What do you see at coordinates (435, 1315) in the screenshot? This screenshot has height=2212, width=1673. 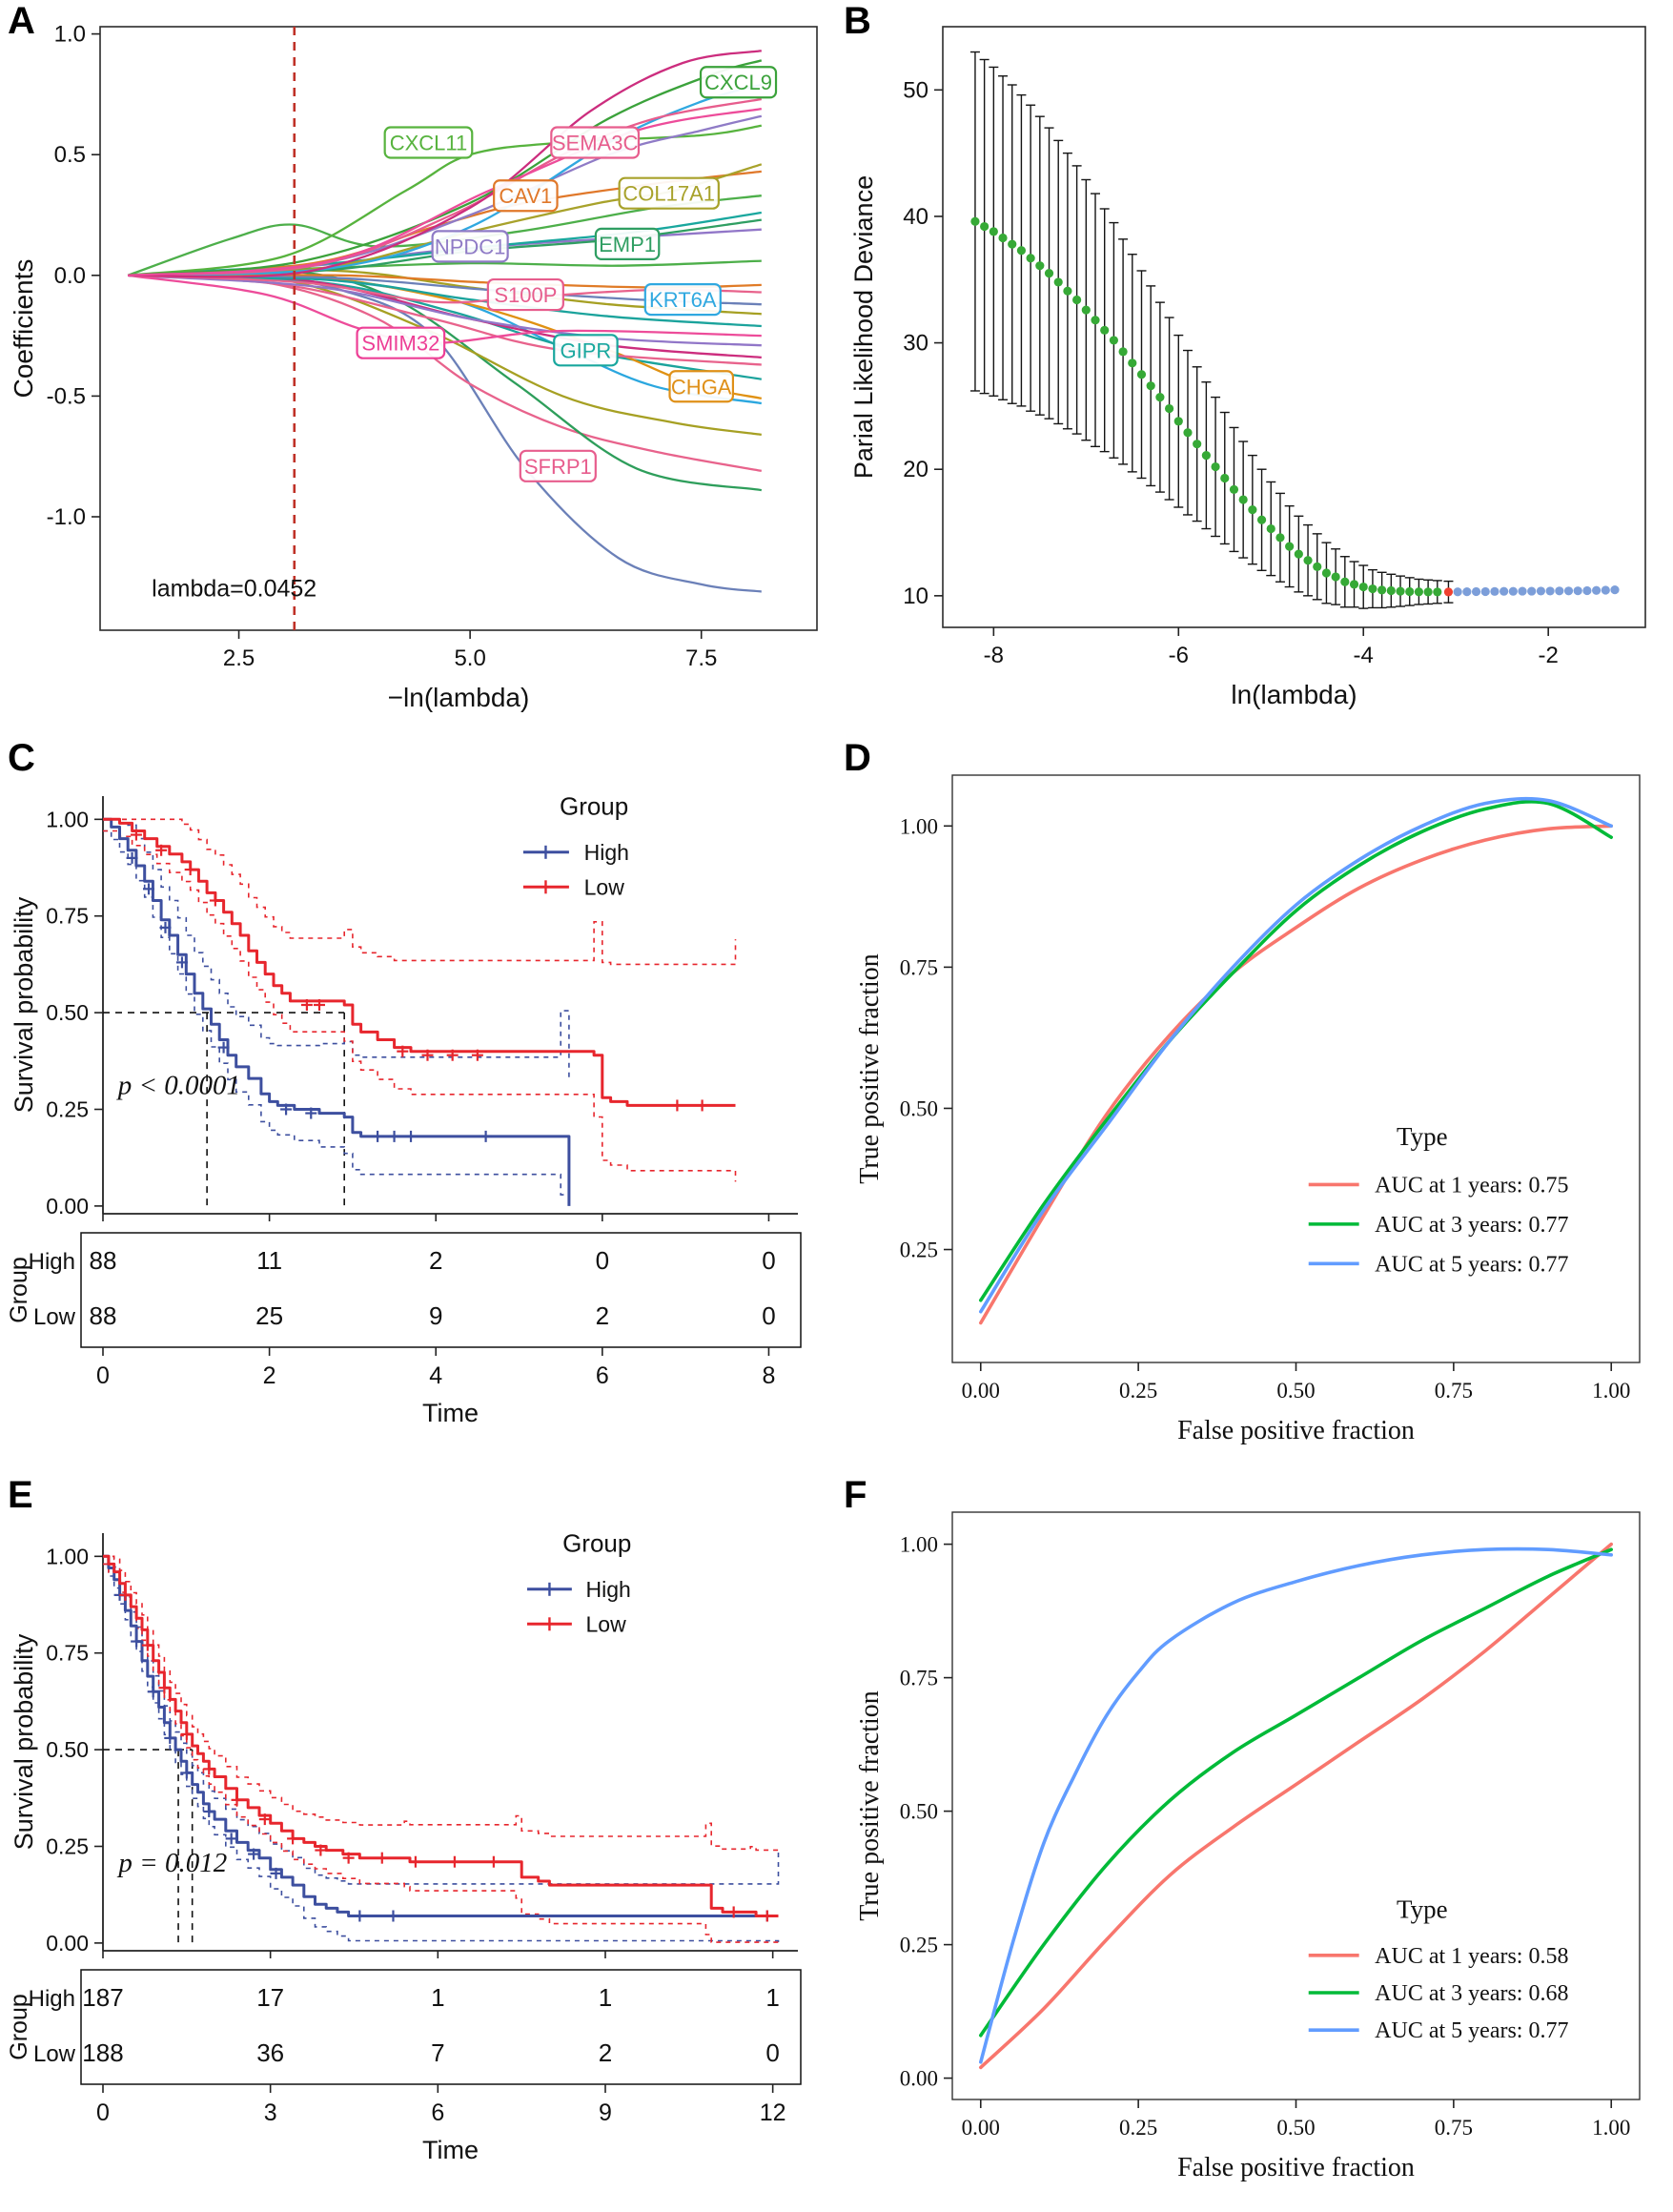 I see `risk-count: 9` at bounding box center [435, 1315].